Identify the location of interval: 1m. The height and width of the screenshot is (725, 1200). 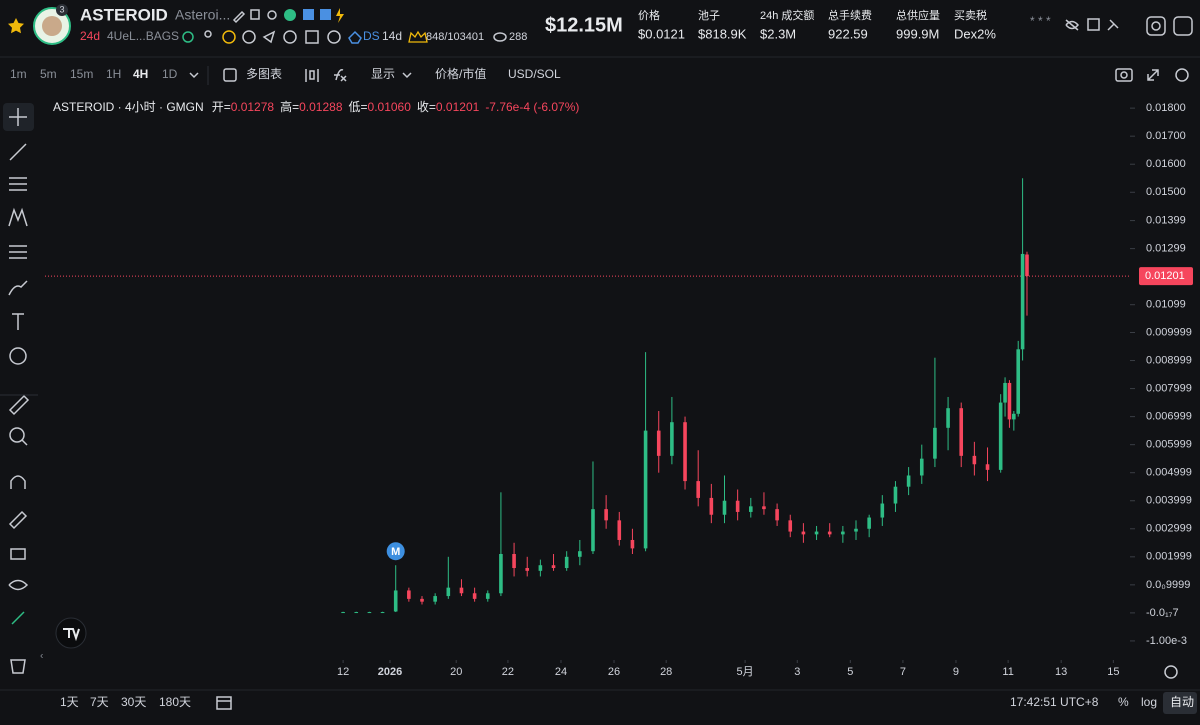
(18, 74).